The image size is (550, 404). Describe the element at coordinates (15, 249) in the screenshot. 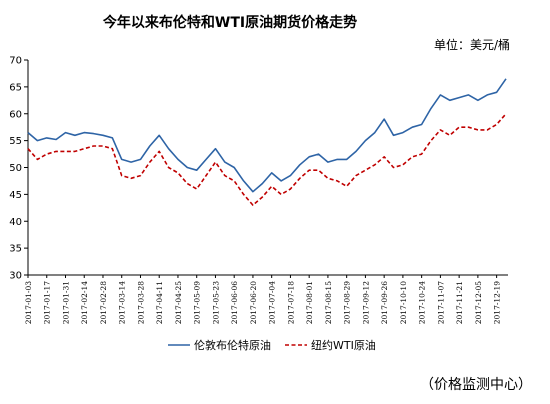

I see `y-tick-label: 35` at that location.